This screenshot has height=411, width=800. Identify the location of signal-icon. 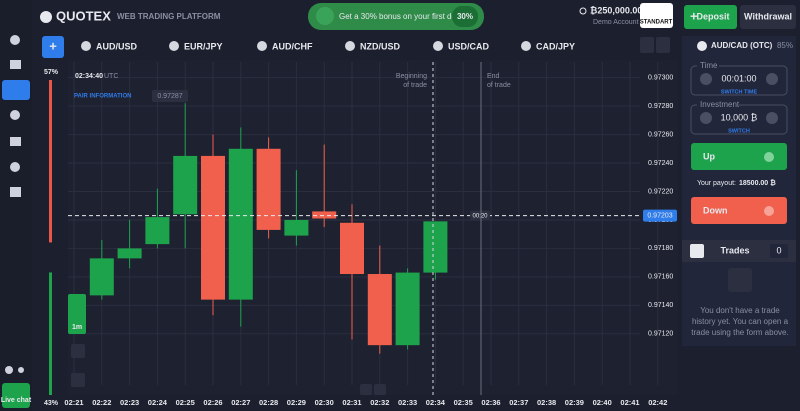
(15, 167).